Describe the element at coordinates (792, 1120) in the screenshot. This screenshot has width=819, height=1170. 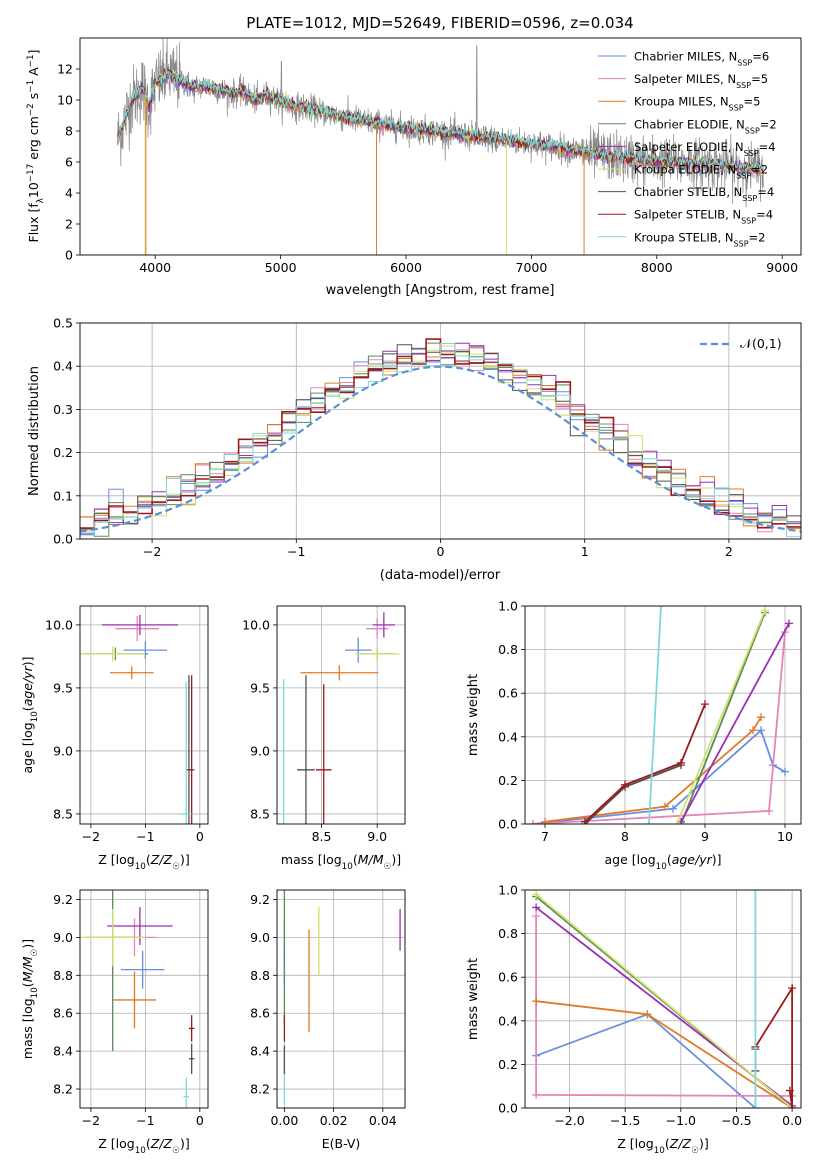
I see `x-tick-label: 0.0` at that location.